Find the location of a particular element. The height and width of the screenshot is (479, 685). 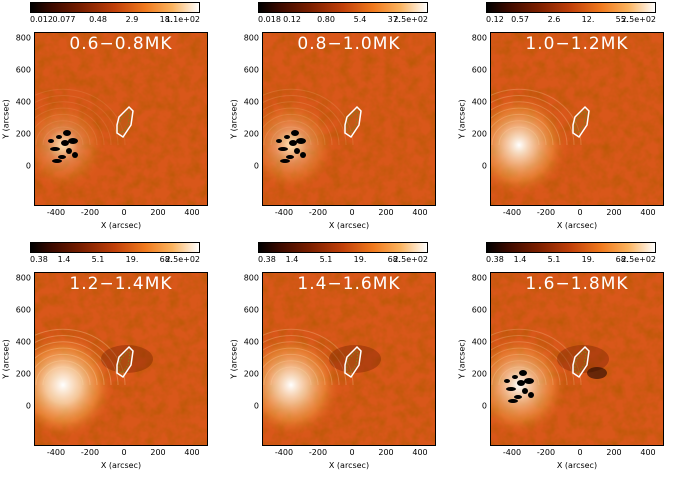

colorbar-tick-label: 1.1e+02 is located at coordinates (182, 19).